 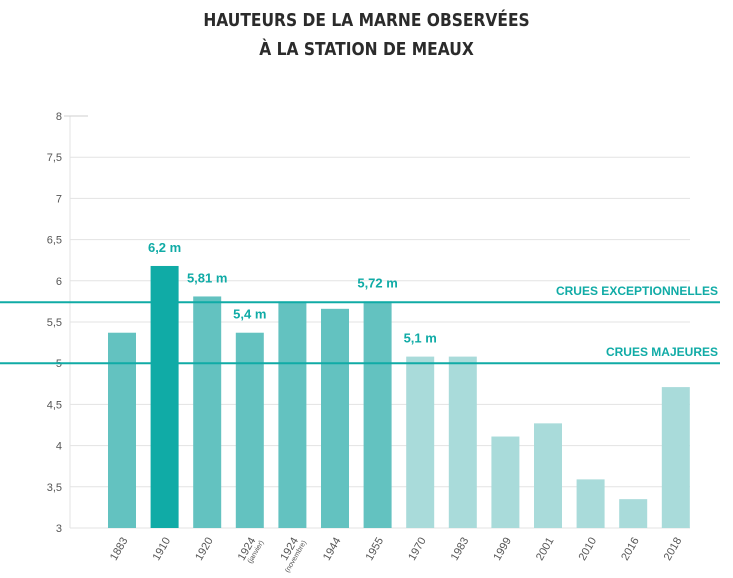 I want to click on x-tick-label: 2018, so click(x=673, y=549).